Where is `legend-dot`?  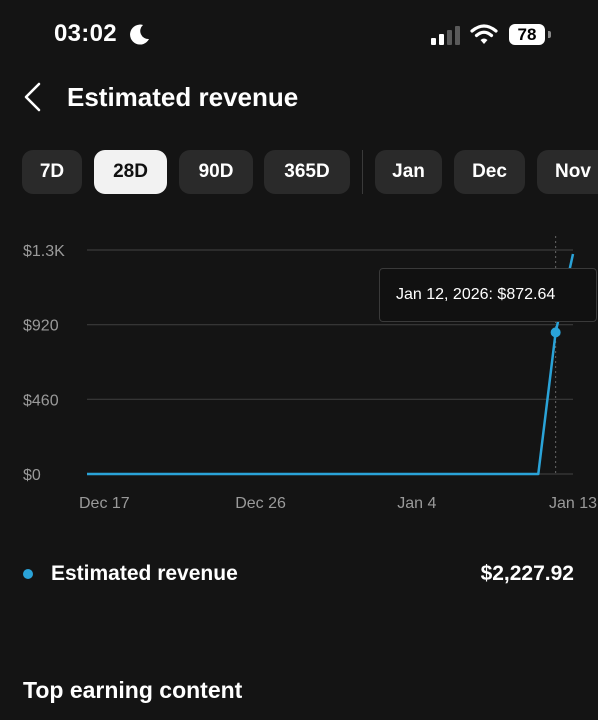
legend-dot is located at coordinates (28, 574).